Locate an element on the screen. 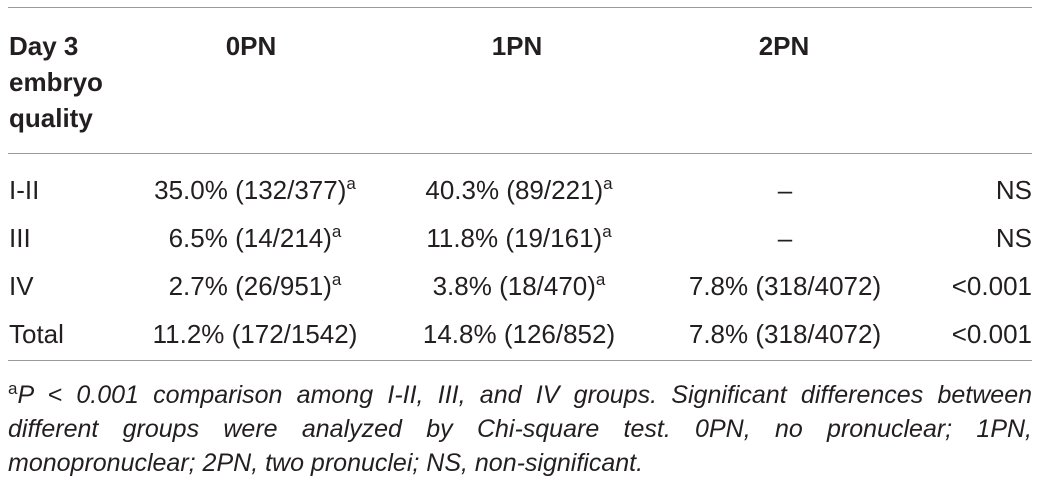 Image resolution: width=1040 pixels, height=493 pixels. header-2pn: 2PN is located at coordinates (784, 46).